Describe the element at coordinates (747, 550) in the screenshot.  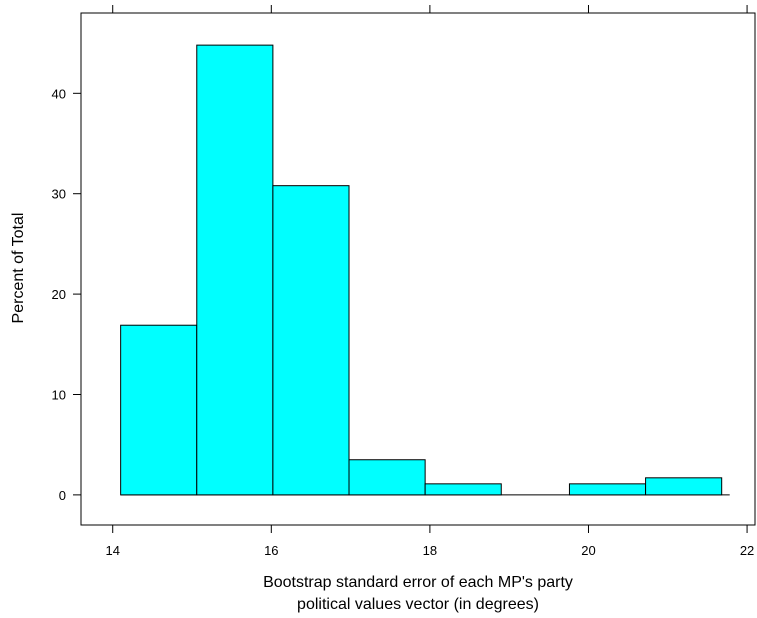
I see `x-tick-label: 22` at that location.